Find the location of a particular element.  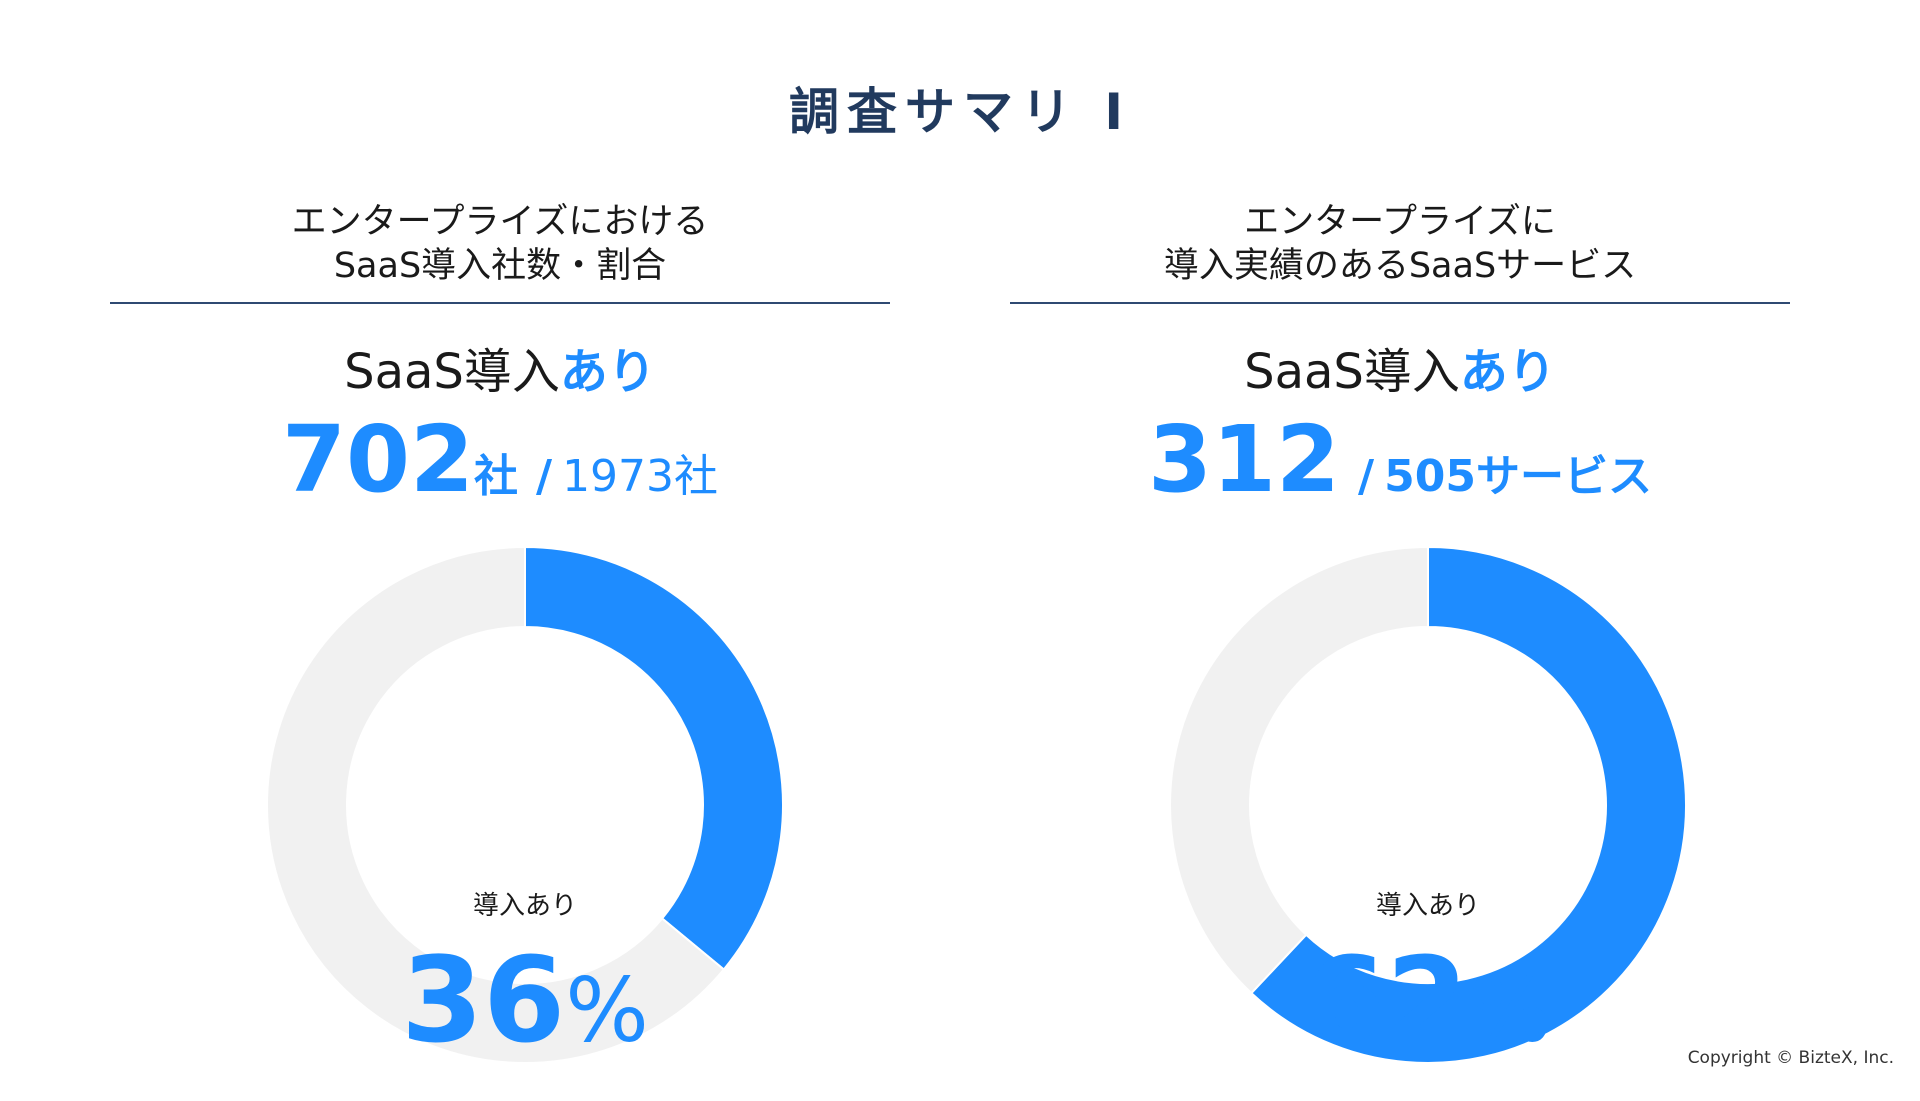

panel-title-line1: エンタープライズに is located at coordinates (1400, 222).